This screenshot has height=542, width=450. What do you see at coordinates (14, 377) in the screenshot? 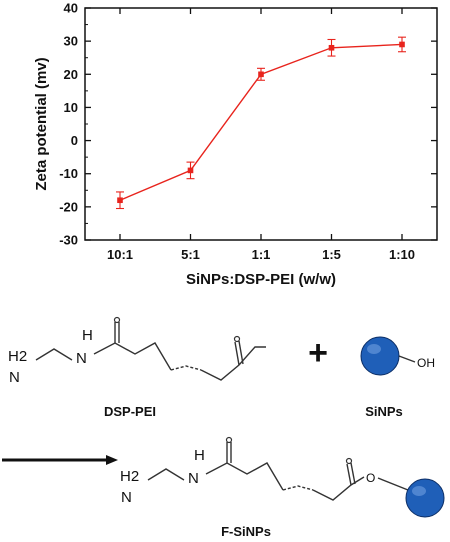
I see `amine-n-atom: N` at bounding box center [14, 377].